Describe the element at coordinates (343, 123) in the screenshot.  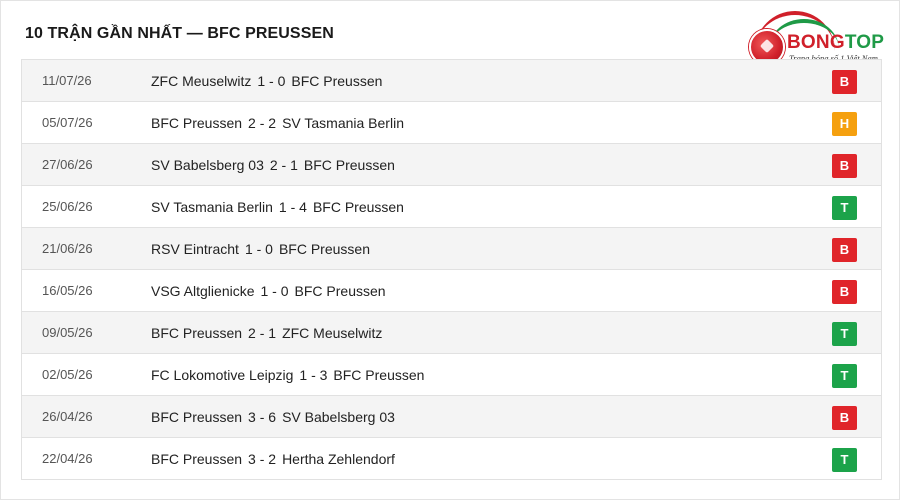
I see `away-team: SV Tasmania Berlin` at that location.